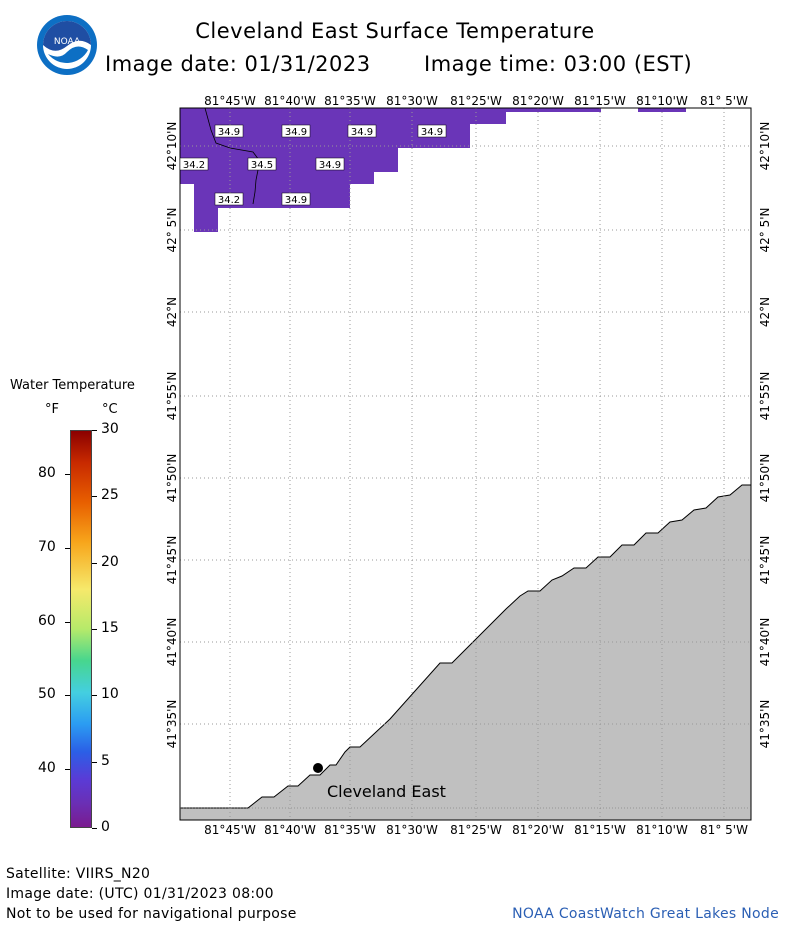 The height and width of the screenshot is (930, 790). What do you see at coordinates (47, 768) in the screenshot?
I see `f-tick: 40` at bounding box center [47, 768].